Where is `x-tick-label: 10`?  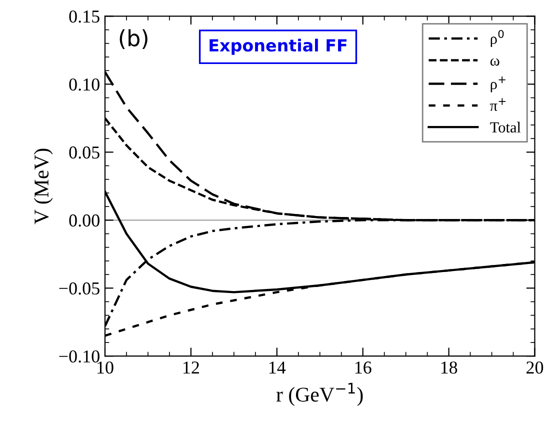
x-tick-label: 10 is located at coordinates (106, 367).